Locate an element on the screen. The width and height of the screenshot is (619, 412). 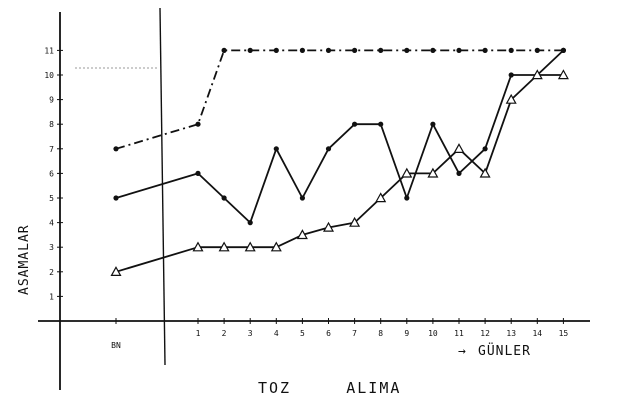
x-axis-arrow-icon: → is located at coordinates (462, 351).